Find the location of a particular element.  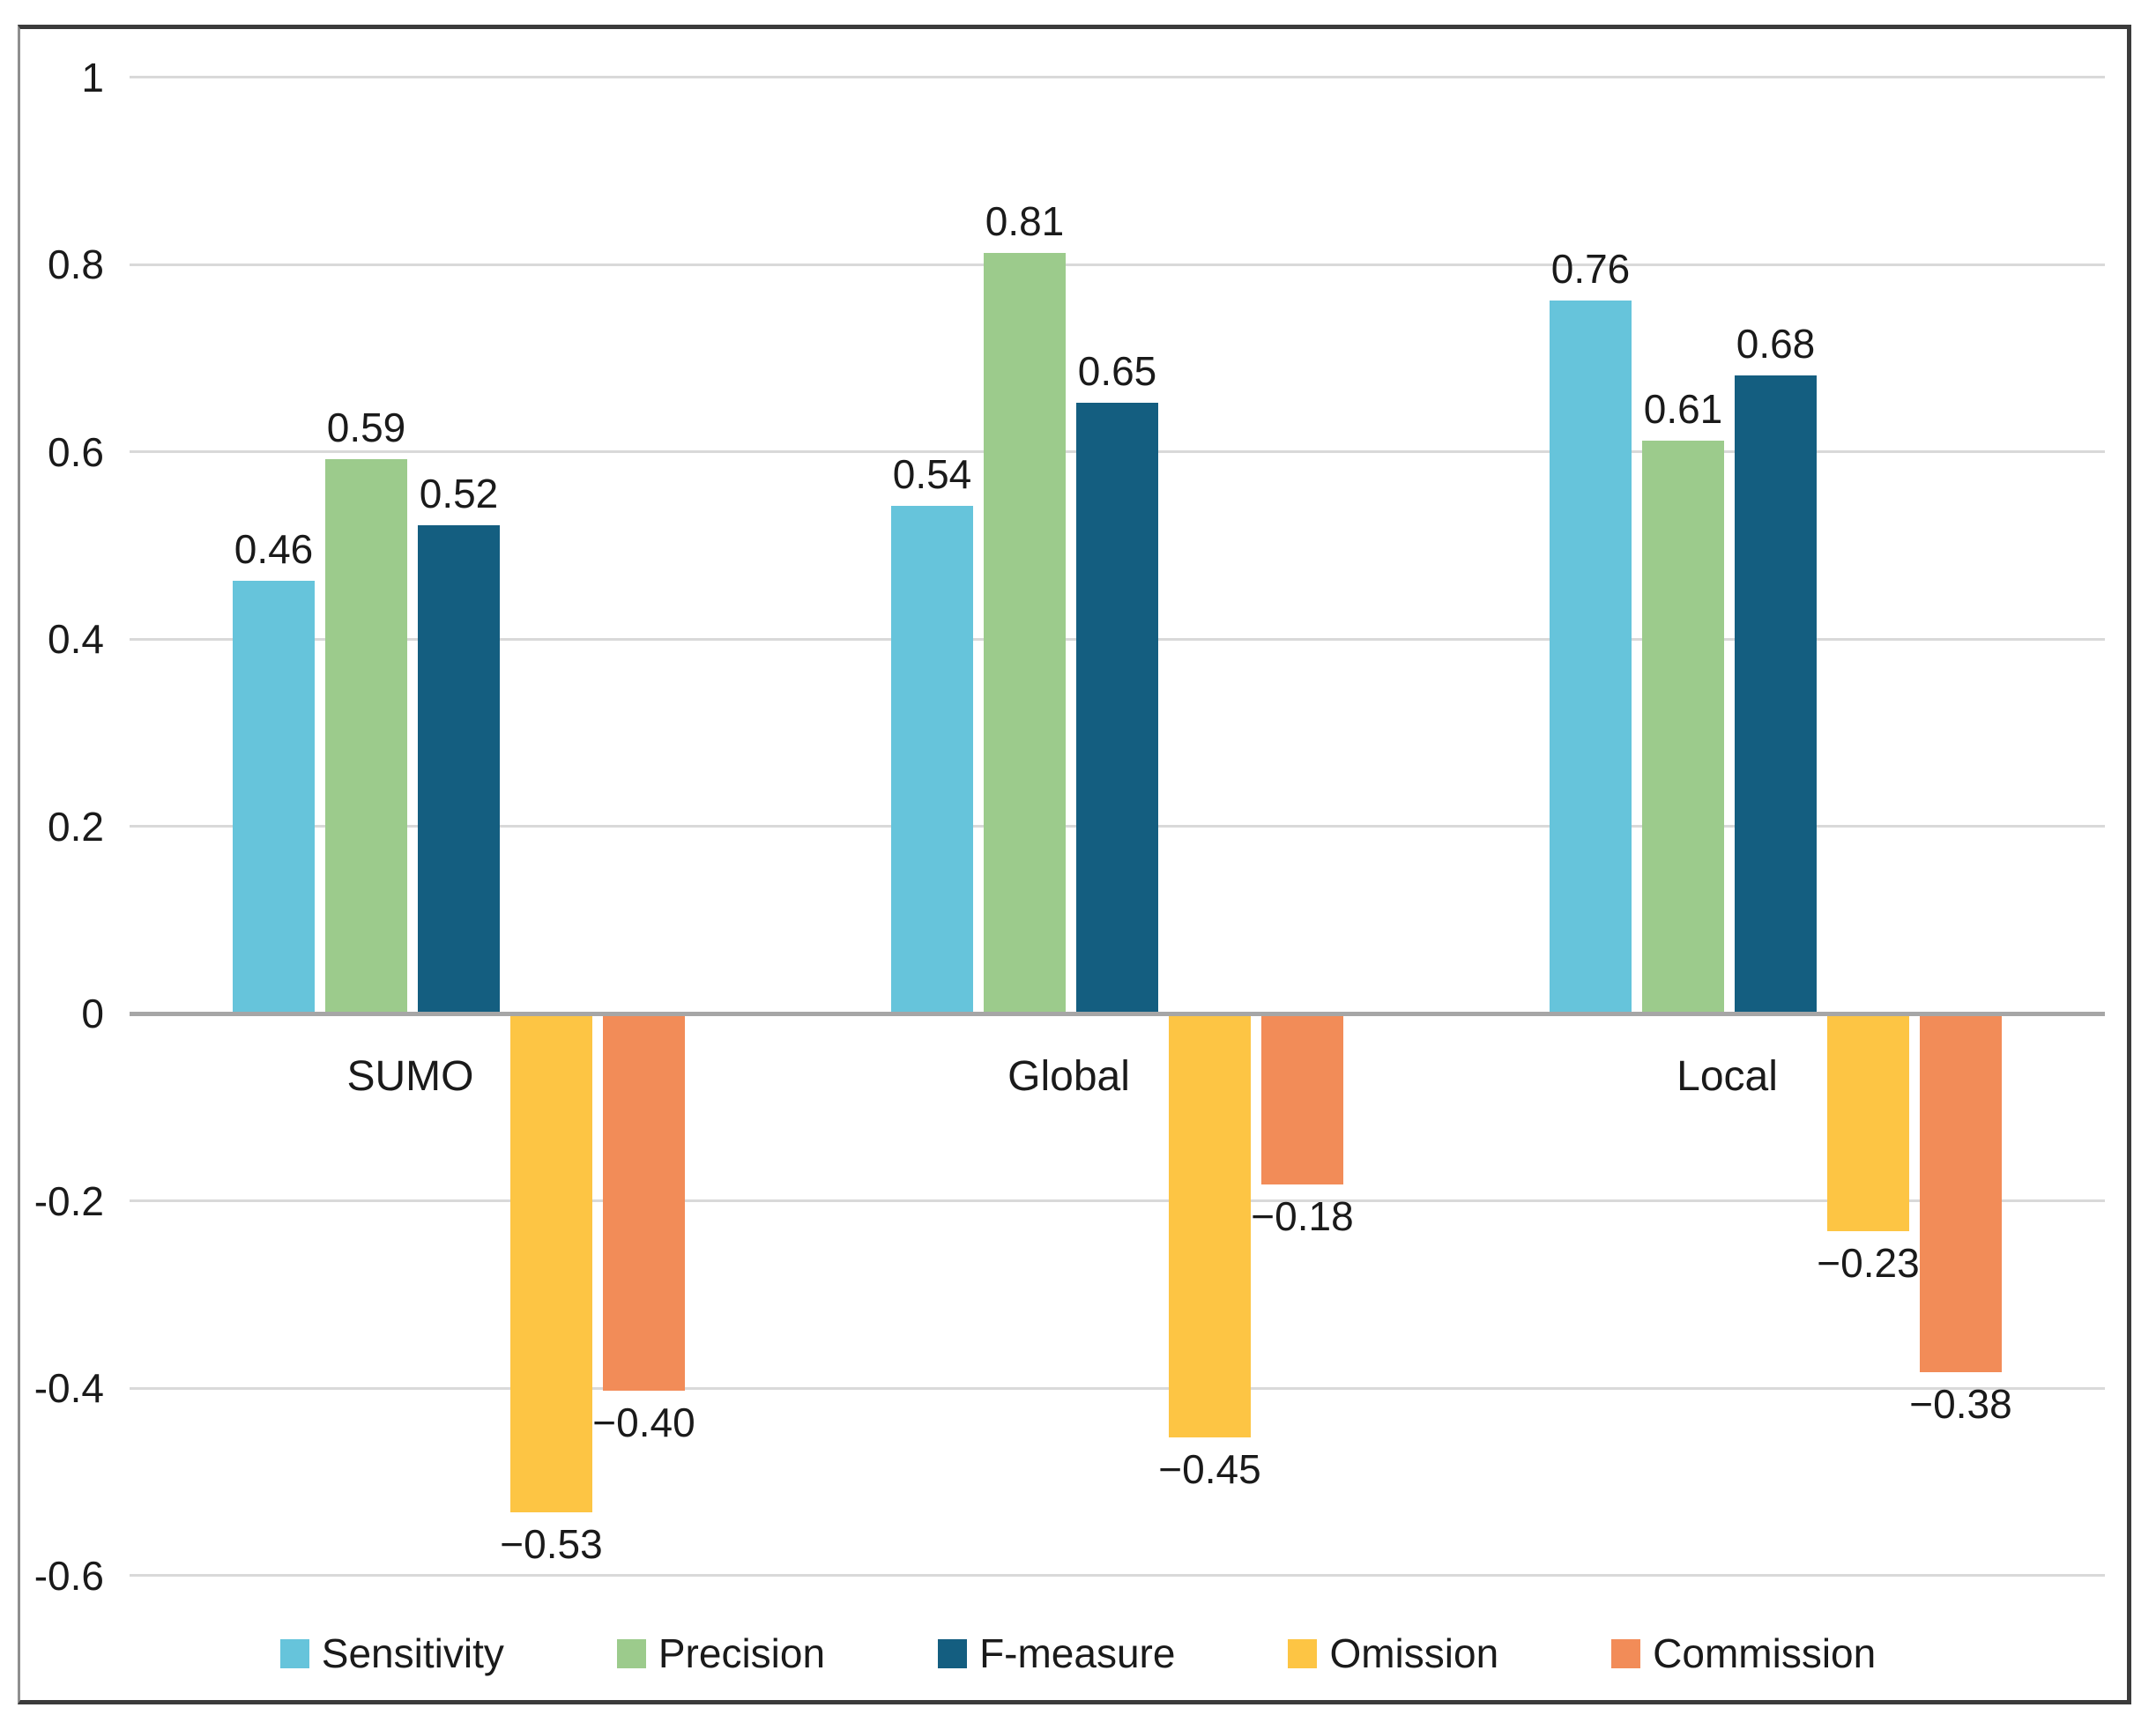

bar-value-label: 0.61 is located at coordinates (1683, 408).